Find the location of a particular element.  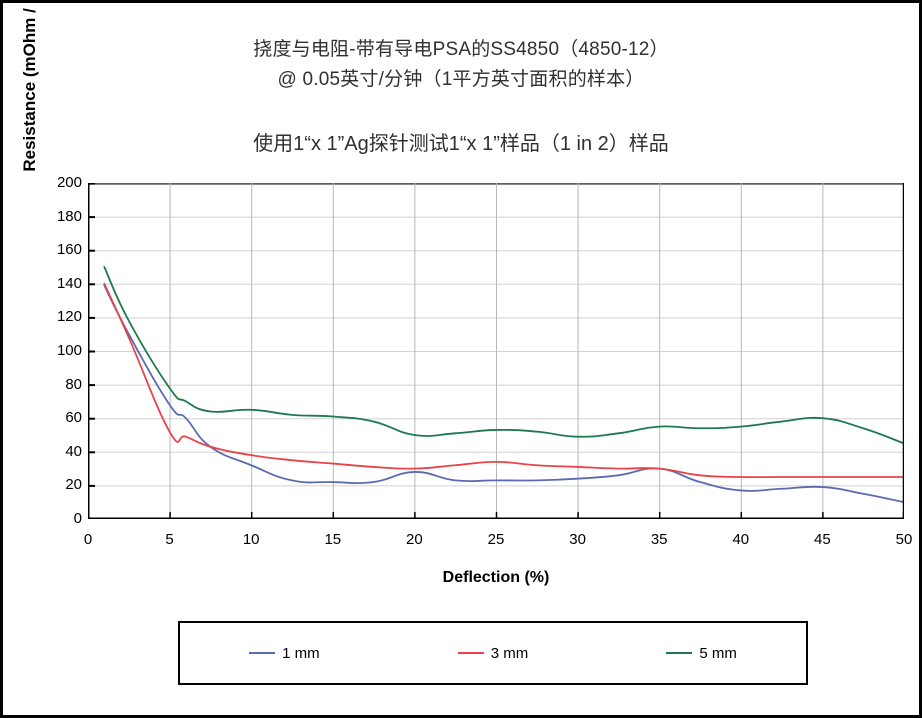

x-tick-label: 15 is located at coordinates (333, 539).